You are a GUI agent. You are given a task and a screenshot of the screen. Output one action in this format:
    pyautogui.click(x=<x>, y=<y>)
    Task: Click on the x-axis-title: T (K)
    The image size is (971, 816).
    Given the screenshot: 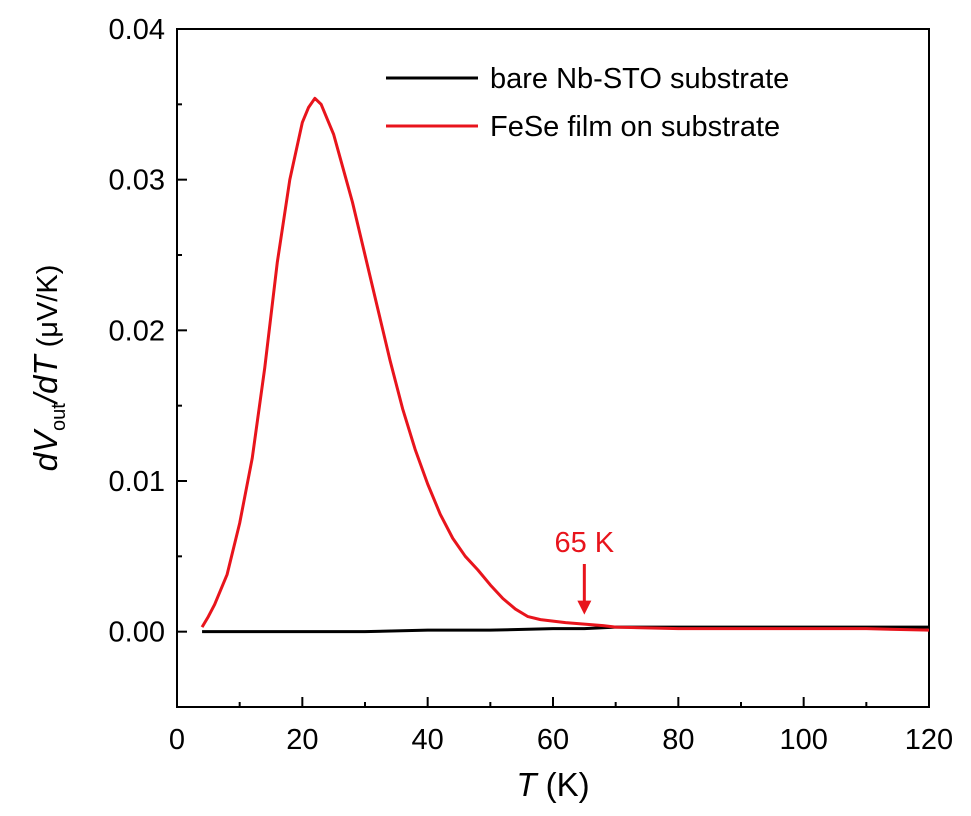 What is the action you would take?
    pyautogui.click(x=552, y=784)
    